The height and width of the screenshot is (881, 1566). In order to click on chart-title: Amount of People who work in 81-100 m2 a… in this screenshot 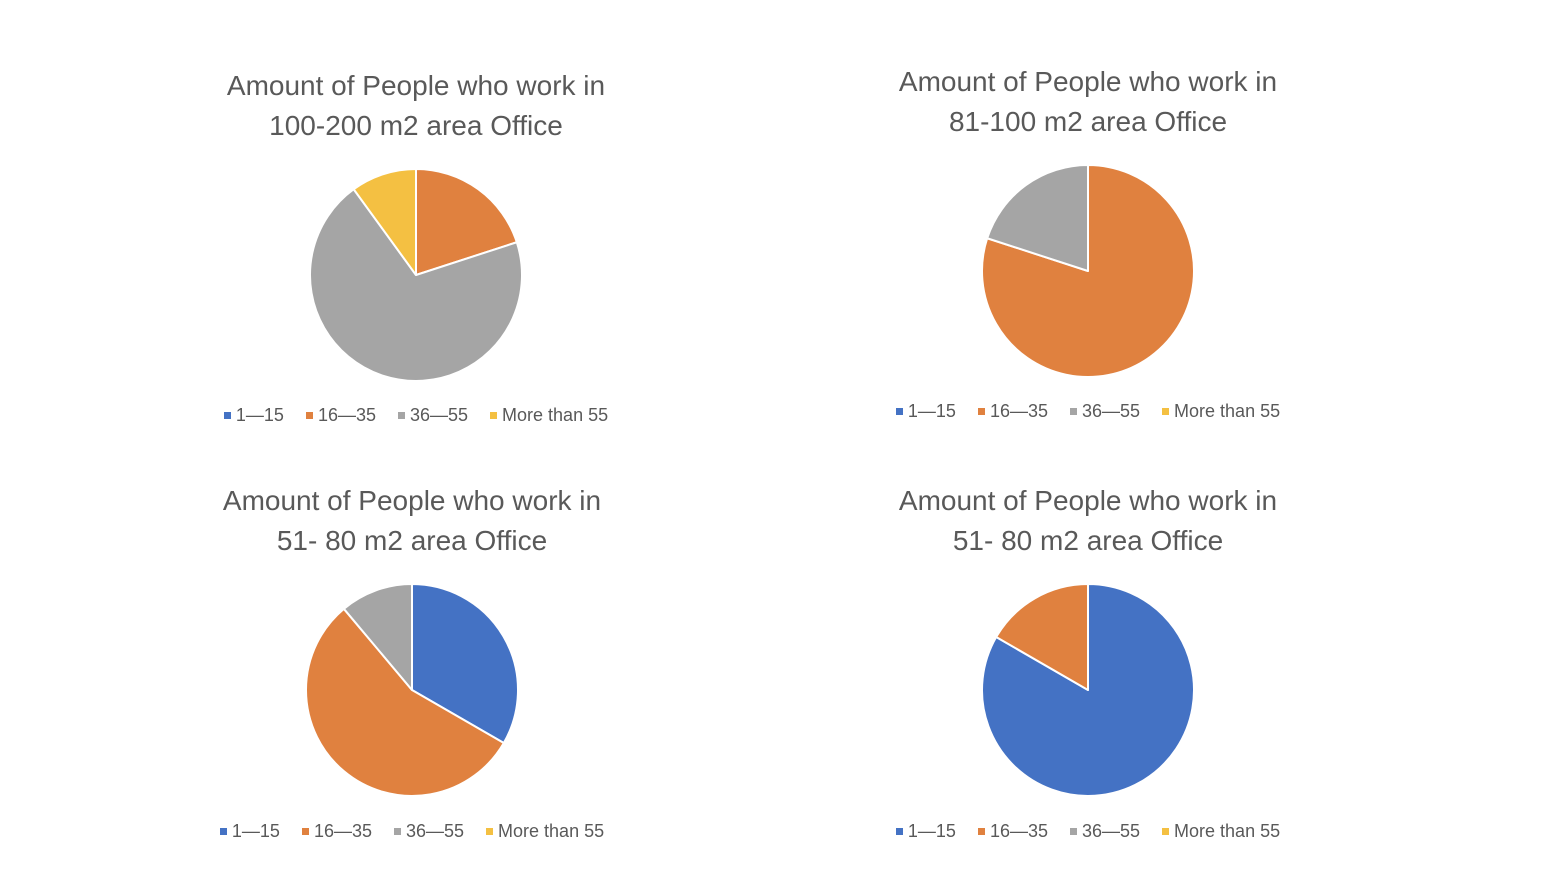, I will do `click(1088, 102)`.